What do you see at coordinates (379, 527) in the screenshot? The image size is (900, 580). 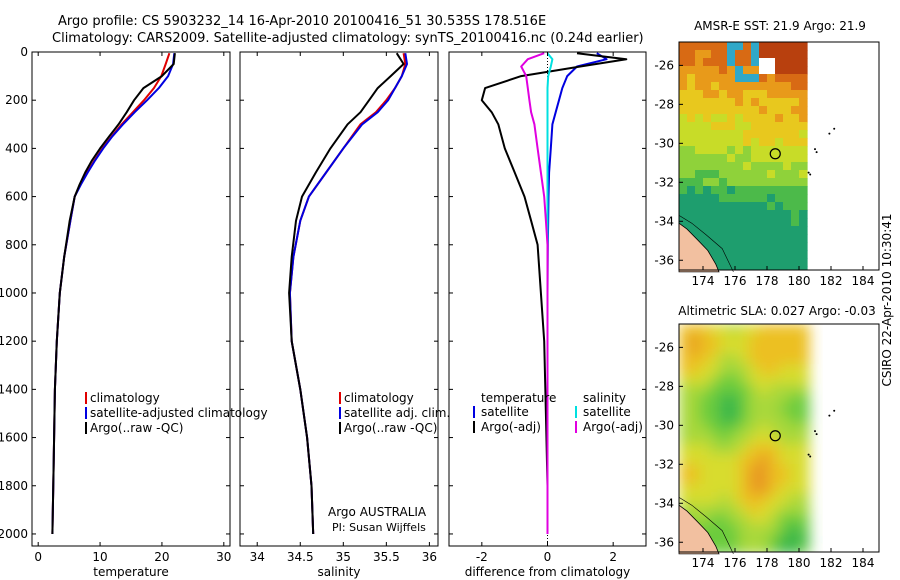 I see `salinity-annotation-pi: PI: Susan Wijffels` at bounding box center [379, 527].